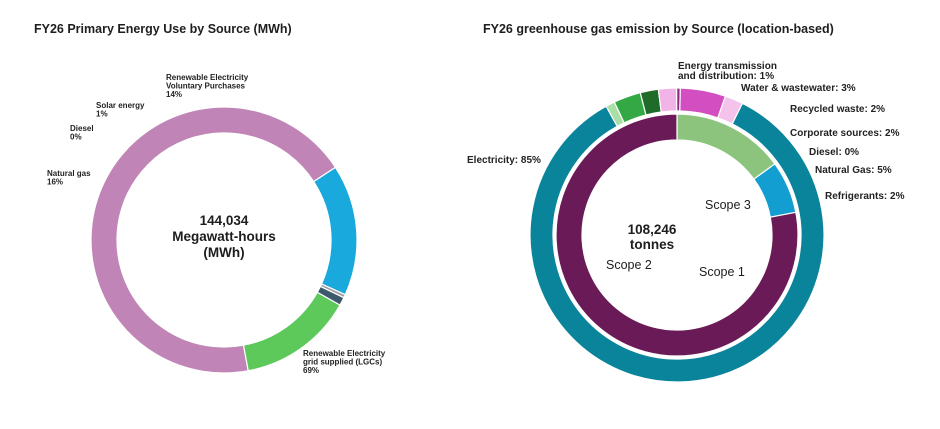 This screenshot has width=940, height=429. Describe the element at coordinates (728, 205) in the screenshot. I see `scope-label: Scope 3` at that location.